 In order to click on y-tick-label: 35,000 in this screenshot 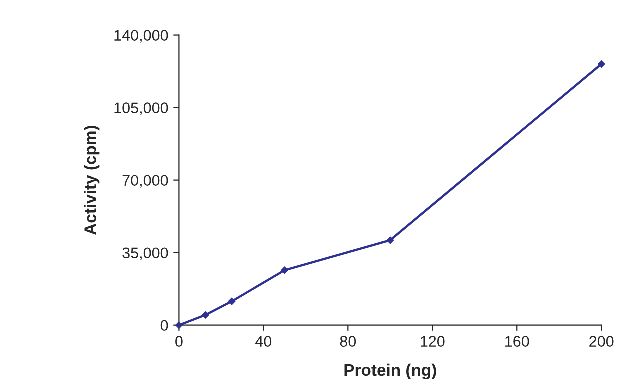, I will do `click(145, 254)`.